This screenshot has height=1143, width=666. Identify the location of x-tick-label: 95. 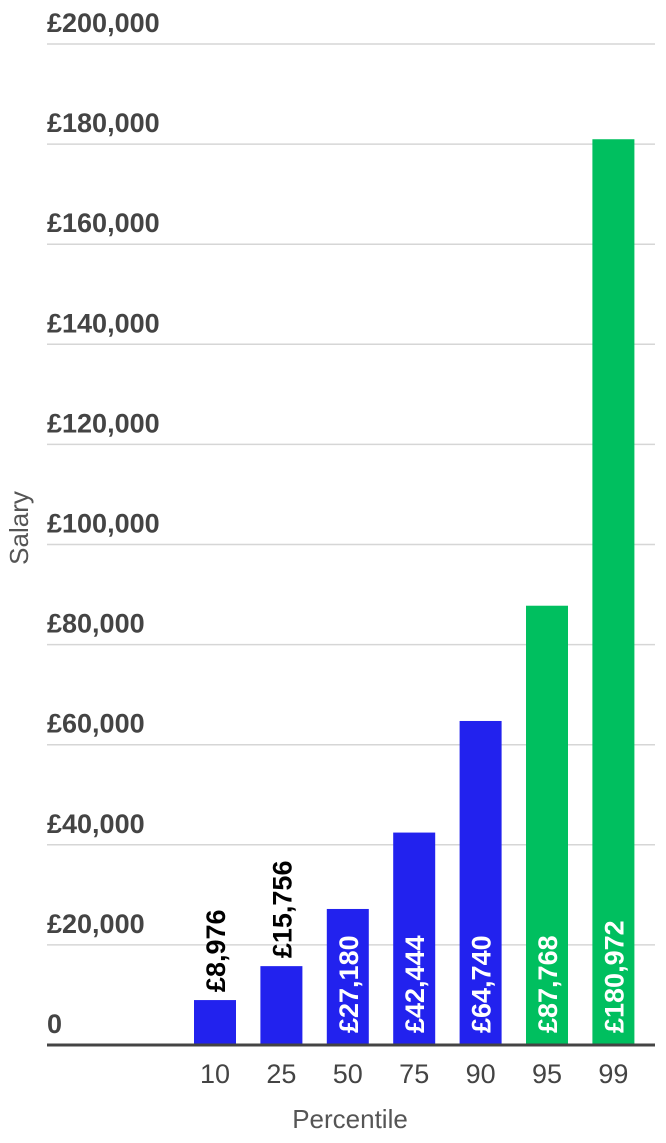
(547, 1074).